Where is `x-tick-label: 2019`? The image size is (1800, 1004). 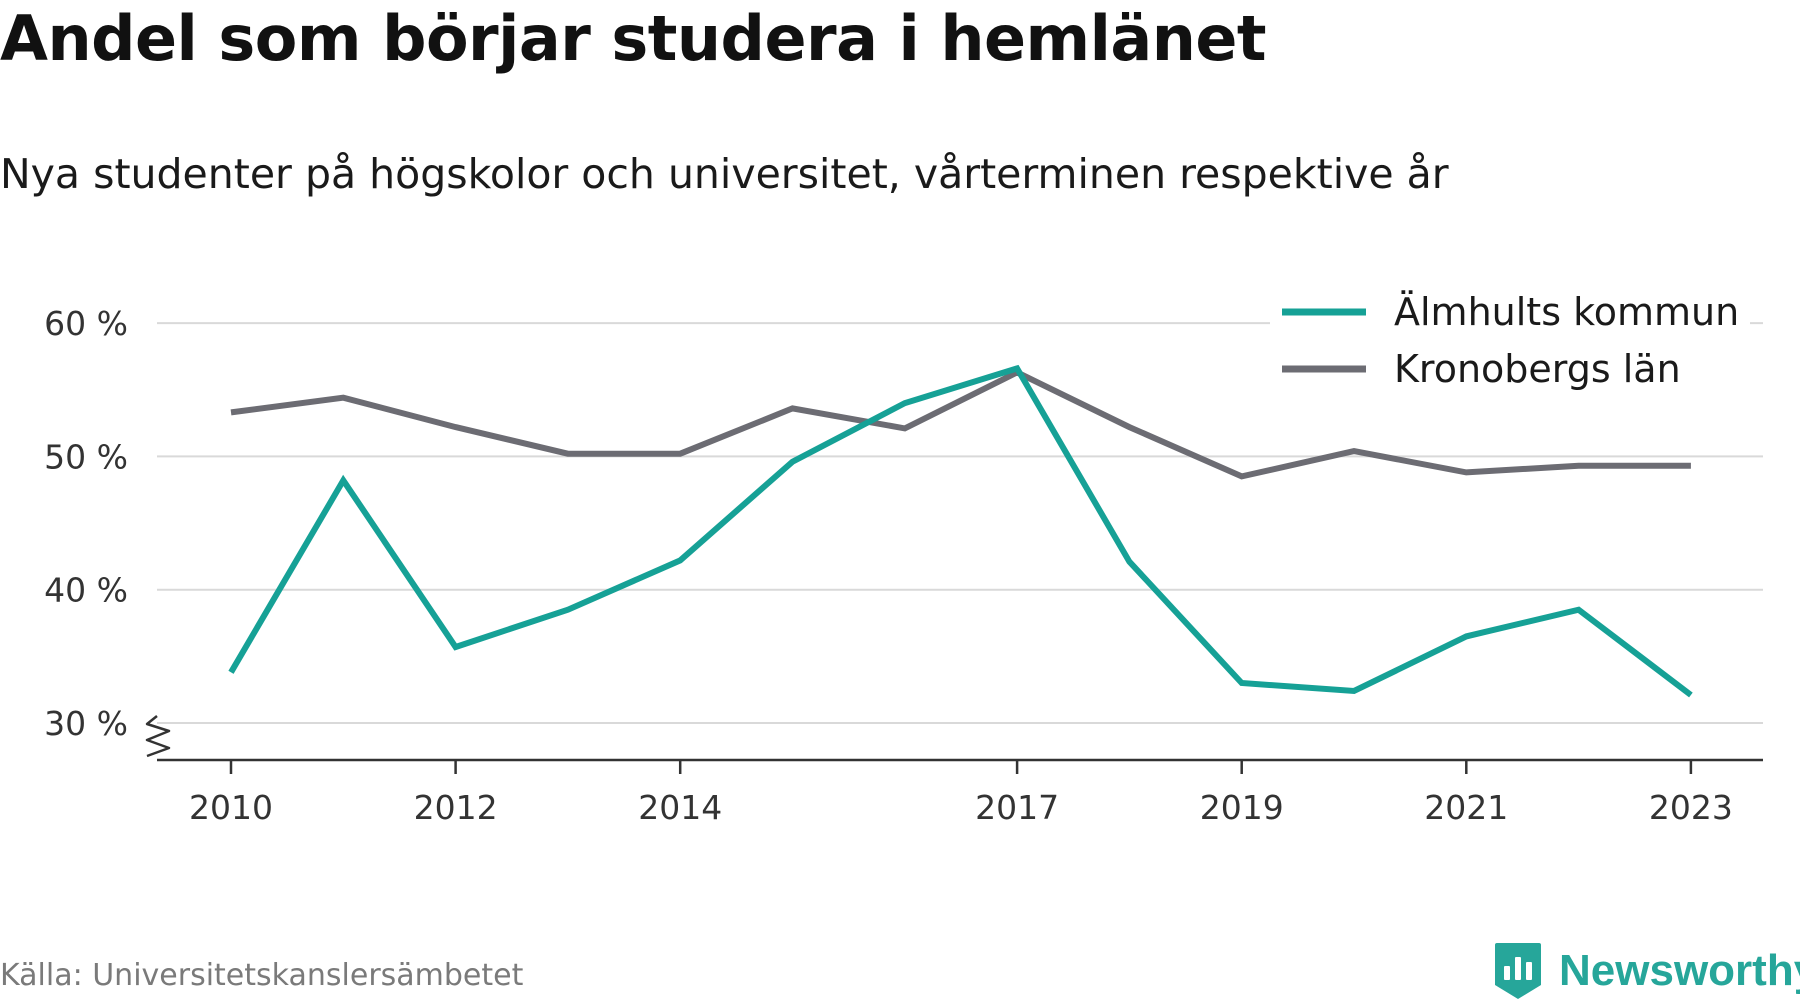
x-tick-label: 2019 is located at coordinates (1242, 807).